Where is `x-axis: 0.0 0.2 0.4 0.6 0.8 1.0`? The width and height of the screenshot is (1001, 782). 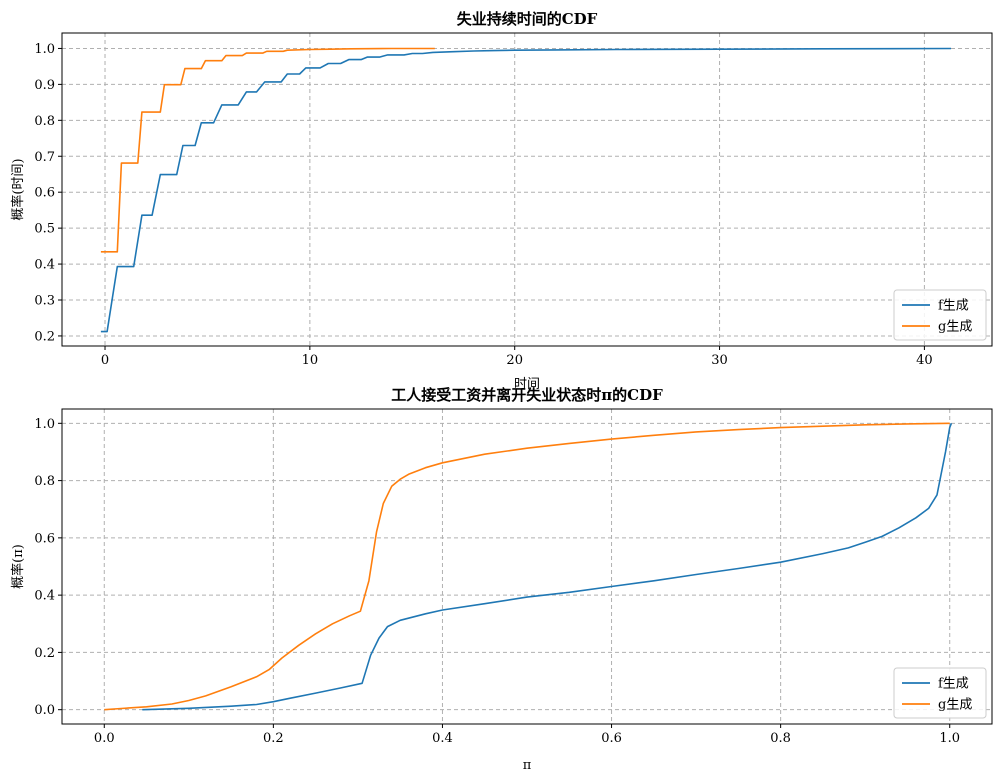 x-axis: 0.0 0.2 0.4 0.6 0.8 1.0 is located at coordinates (527, 735).